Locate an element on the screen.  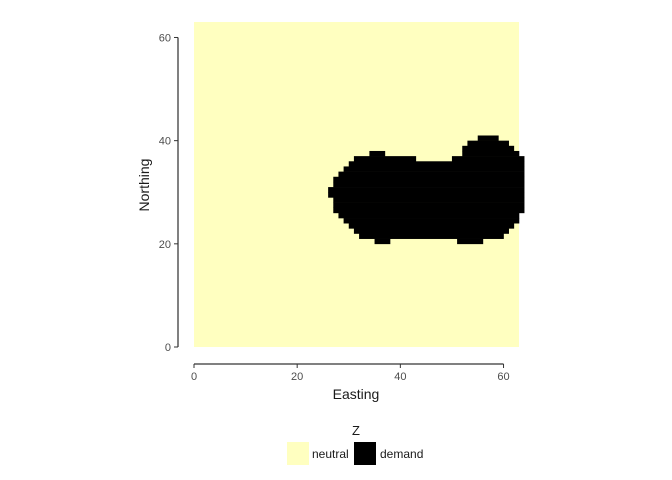
legend-label-neutral: neutral is located at coordinates (330, 454).